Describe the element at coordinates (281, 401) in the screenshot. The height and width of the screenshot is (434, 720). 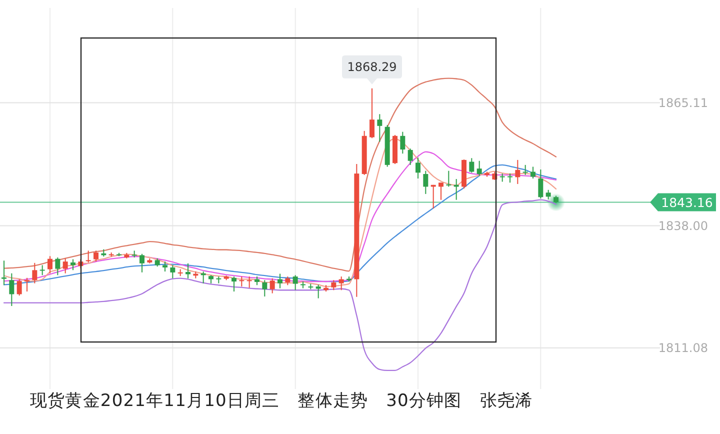
I see `text: 现货黄金2021年11月10日周三 整体走势 30分钟图 张尧浠` at that location.